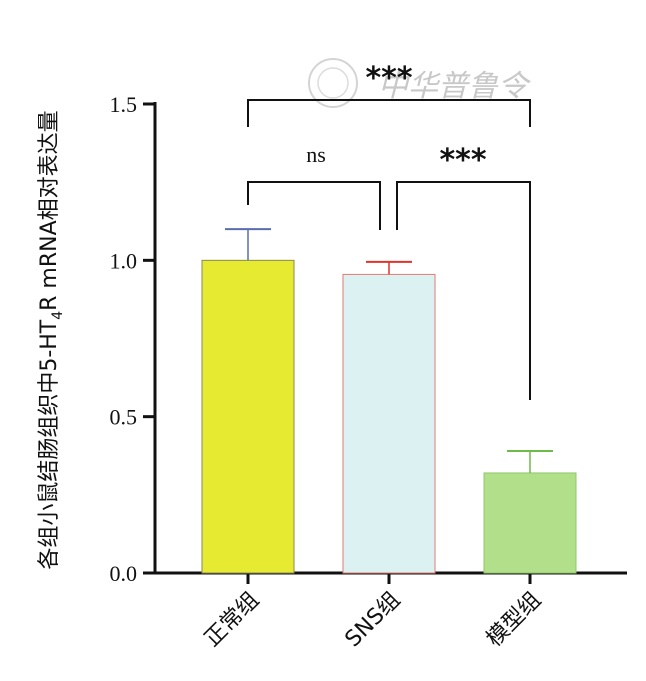  I want to click on watermark-seal-icon, so click(333, 83).